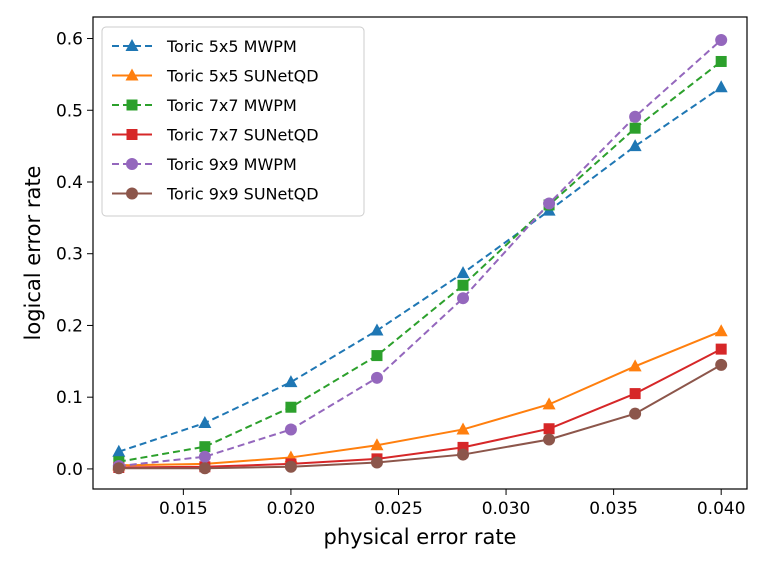 Image resolution: width=764 pixels, height=573 pixels. I want to click on legend-label: Toric 5x5 MWPM, so click(231, 46).